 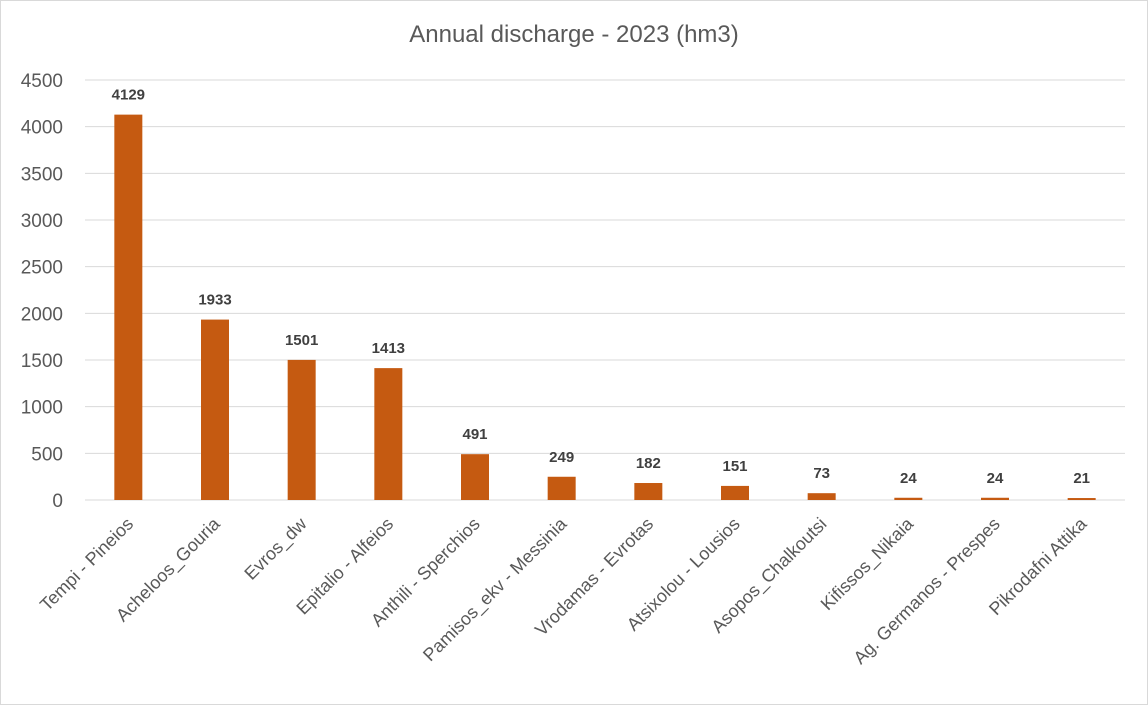 I want to click on y-tick-label: 0, so click(x=57, y=501).